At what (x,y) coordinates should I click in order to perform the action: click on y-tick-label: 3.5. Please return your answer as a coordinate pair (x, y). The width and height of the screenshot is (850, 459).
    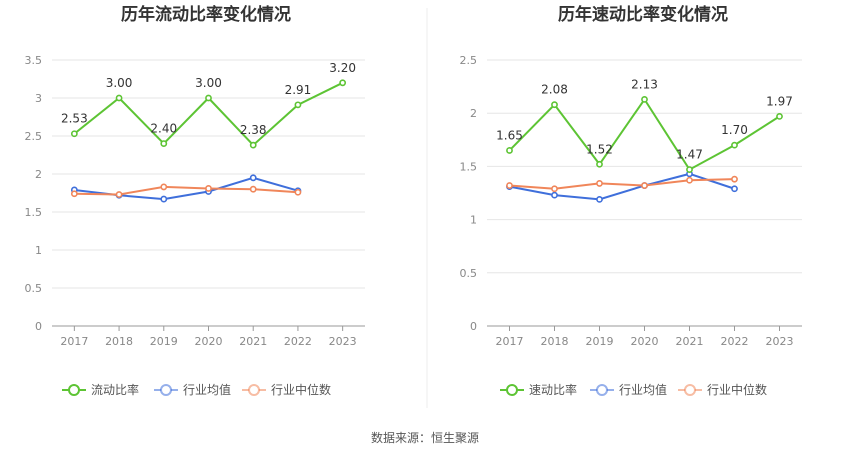
    Looking at the image, I should click on (34, 60).